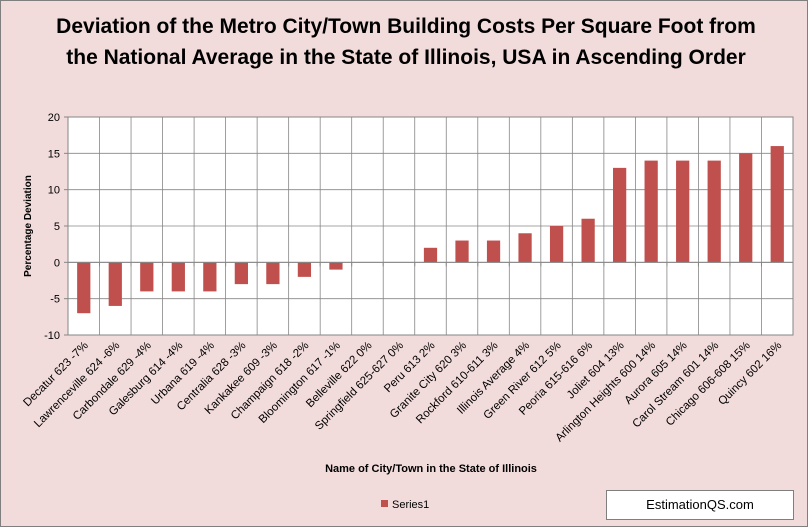  Describe the element at coordinates (54, 191) in the screenshot. I see `y-tick-label: 10` at that location.